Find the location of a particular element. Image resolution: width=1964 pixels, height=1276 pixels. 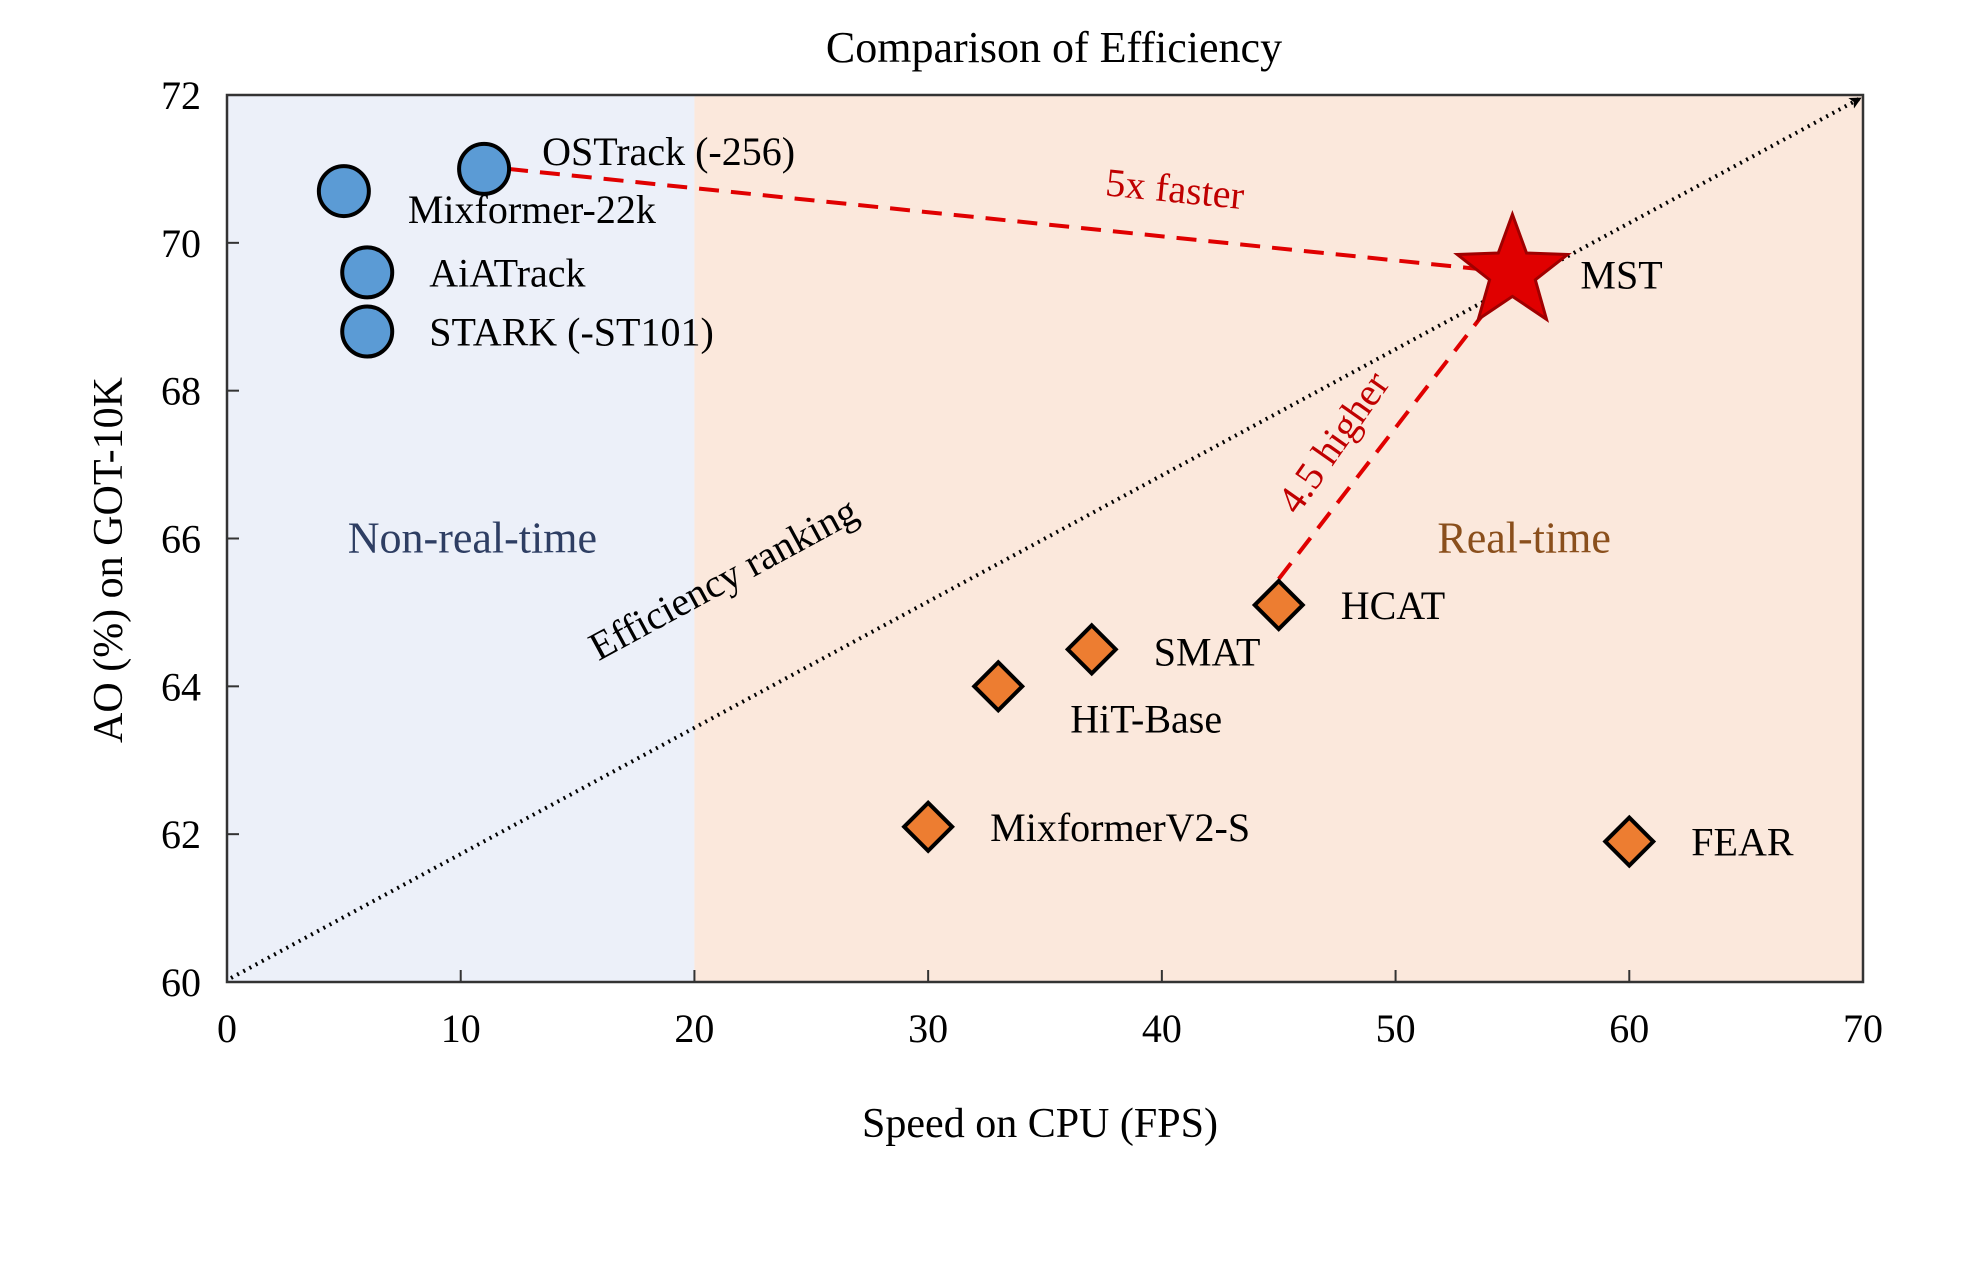

point-smat-label: SMAT is located at coordinates (1207, 651).